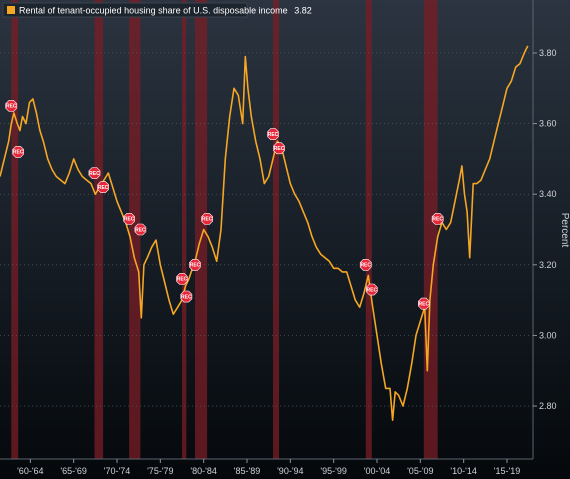 Image resolution: width=570 pixels, height=479 pixels. What do you see at coordinates (548, 265) in the screenshot?
I see `y-tick-label: 3.20` at bounding box center [548, 265].